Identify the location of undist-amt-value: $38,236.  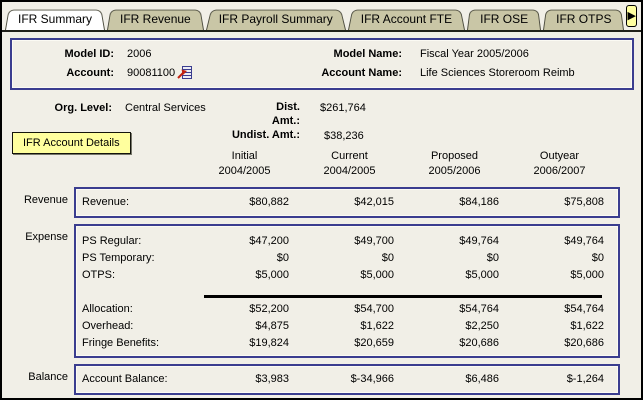
(344, 136).